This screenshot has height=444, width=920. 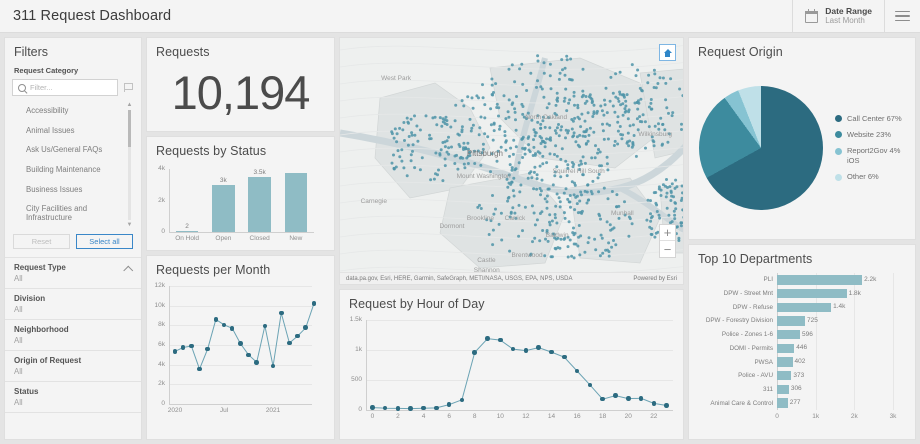 I want to click on legend-label: Website 23%, so click(x=869, y=134).